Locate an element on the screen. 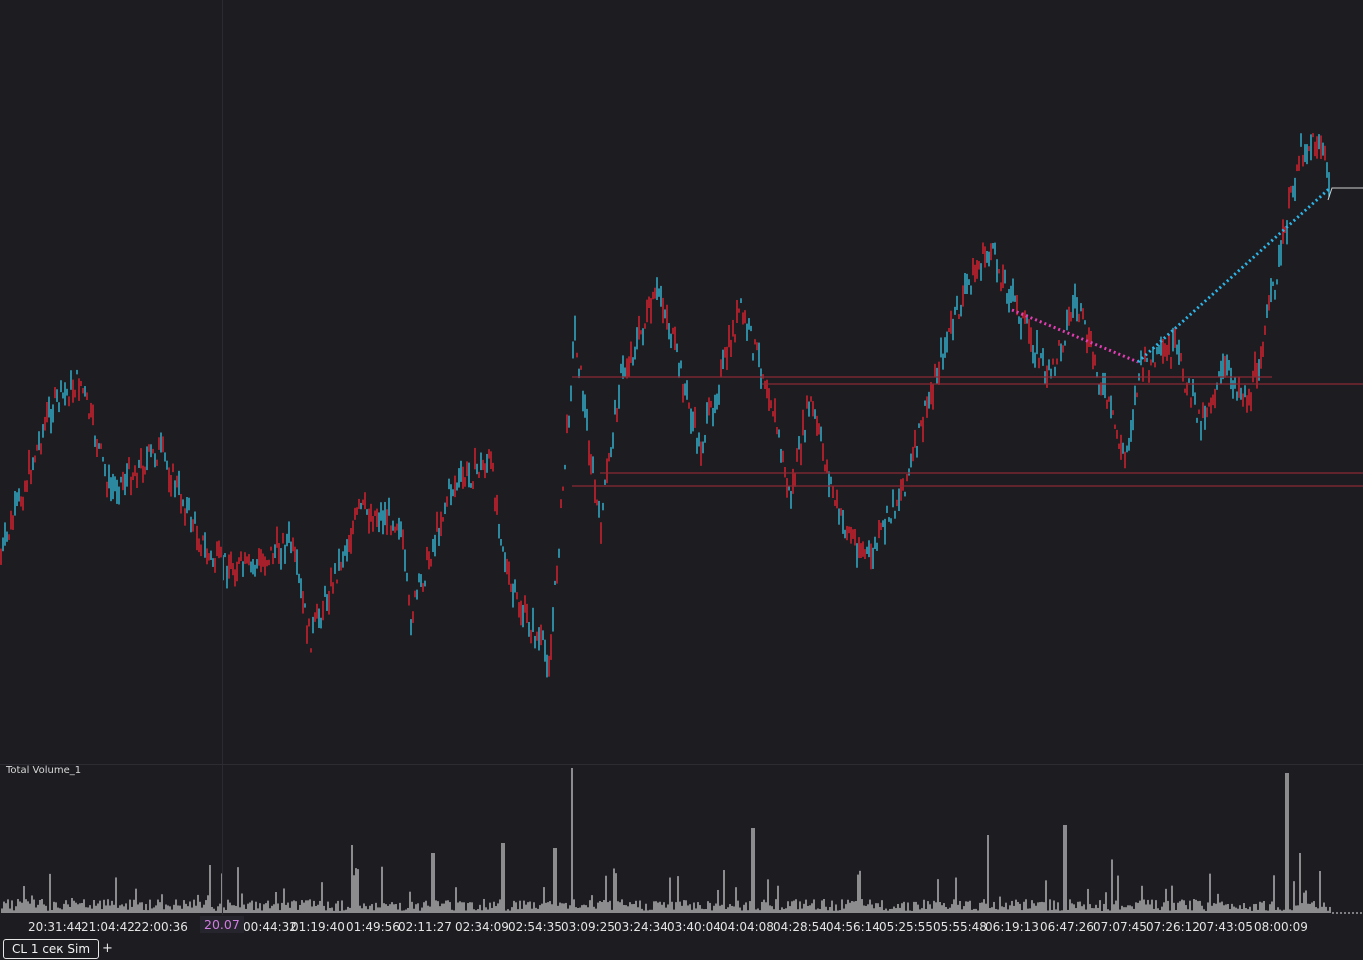 The image size is (1363, 960). time-tick: 04:56:14 is located at coordinates (853, 927).